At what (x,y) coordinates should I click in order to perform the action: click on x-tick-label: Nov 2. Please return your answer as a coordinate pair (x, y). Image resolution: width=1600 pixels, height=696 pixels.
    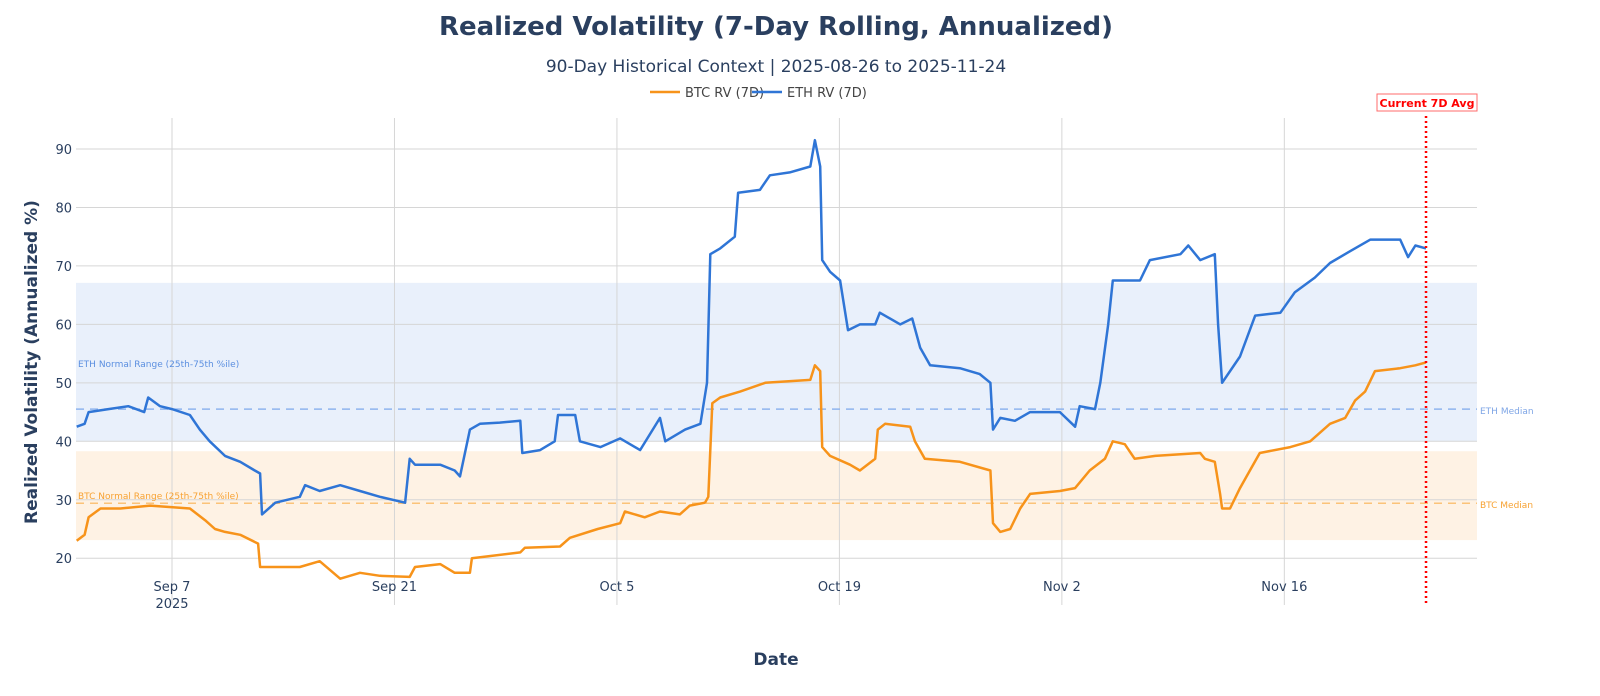
    Looking at the image, I should click on (1062, 587).